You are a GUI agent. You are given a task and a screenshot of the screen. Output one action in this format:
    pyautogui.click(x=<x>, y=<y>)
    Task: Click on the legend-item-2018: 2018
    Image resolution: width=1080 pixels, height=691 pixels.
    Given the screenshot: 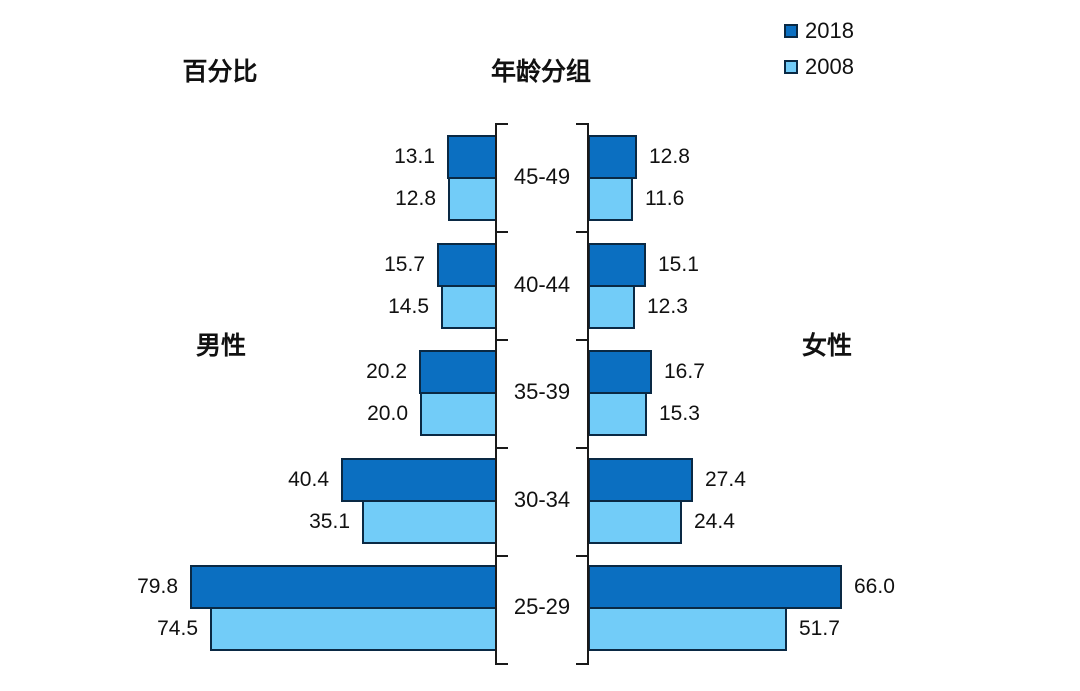 What is the action you would take?
    pyautogui.click(x=819, y=31)
    